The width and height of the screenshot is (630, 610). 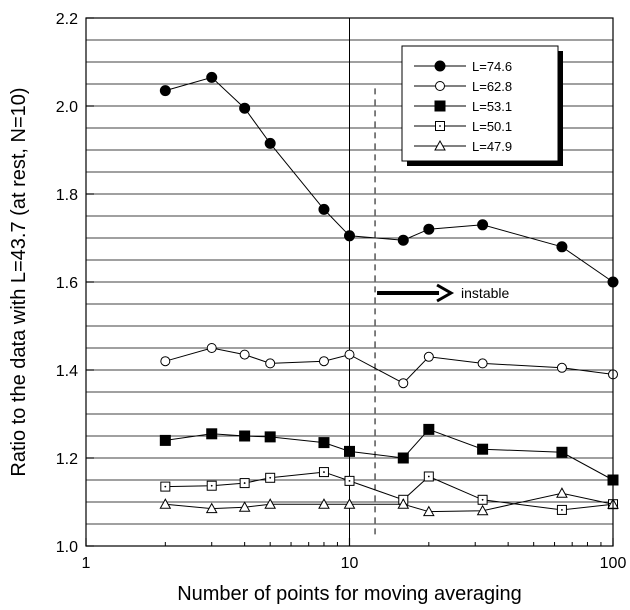 I want to click on x-tick-label: 100, so click(x=613, y=563).